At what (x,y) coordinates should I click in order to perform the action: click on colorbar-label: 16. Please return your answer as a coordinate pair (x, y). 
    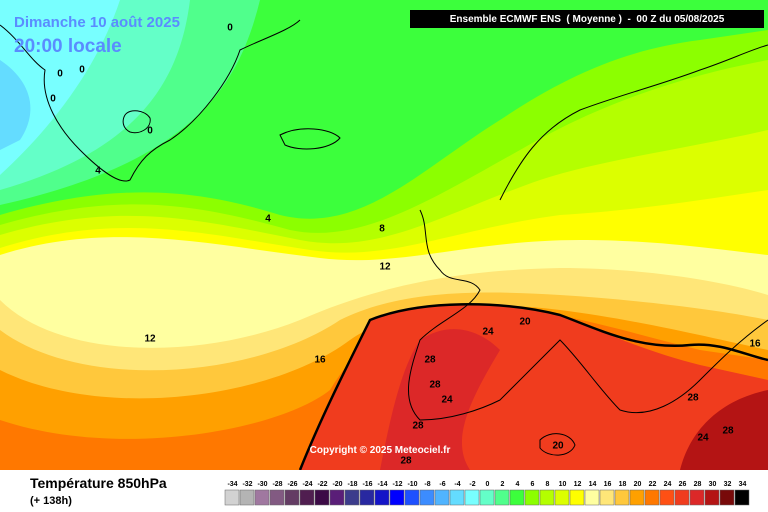
    Looking at the image, I should click on (608, 484).